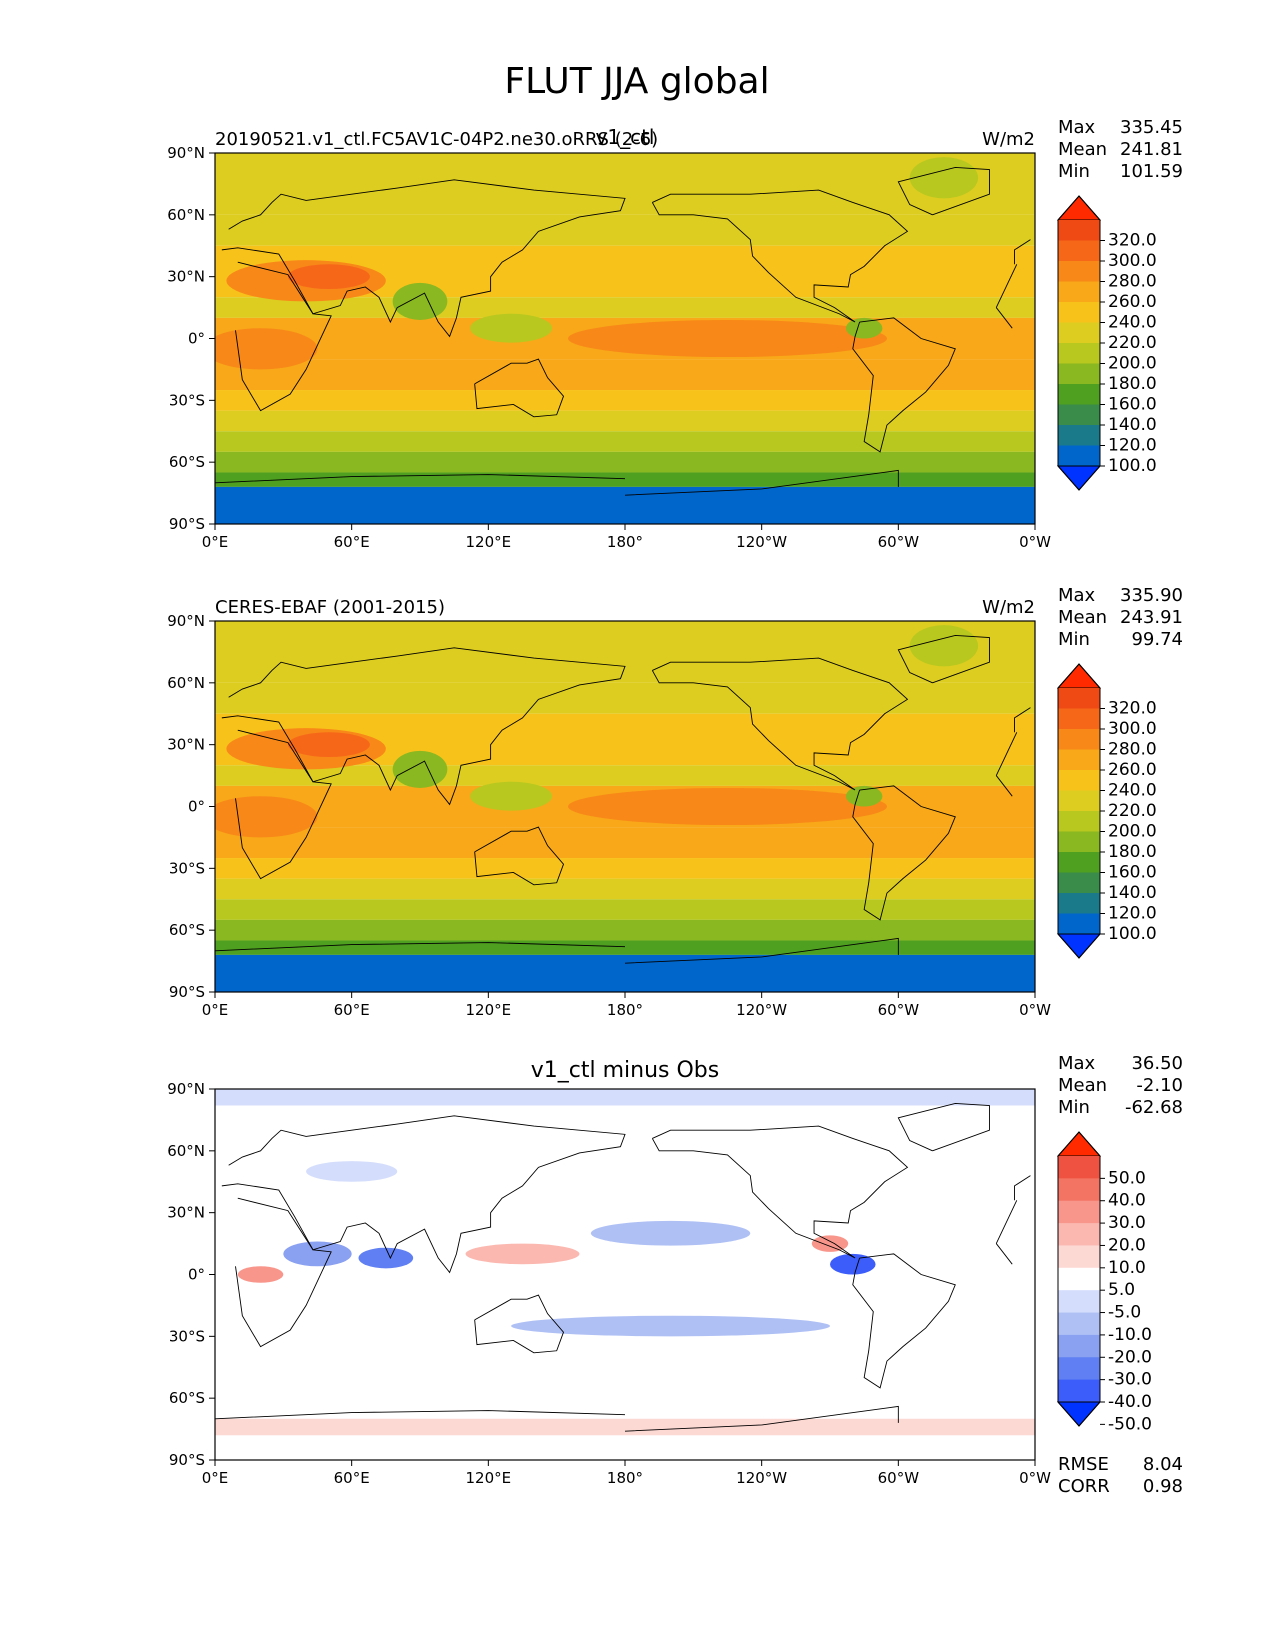  I want to click on map-field, so click(625, 806).